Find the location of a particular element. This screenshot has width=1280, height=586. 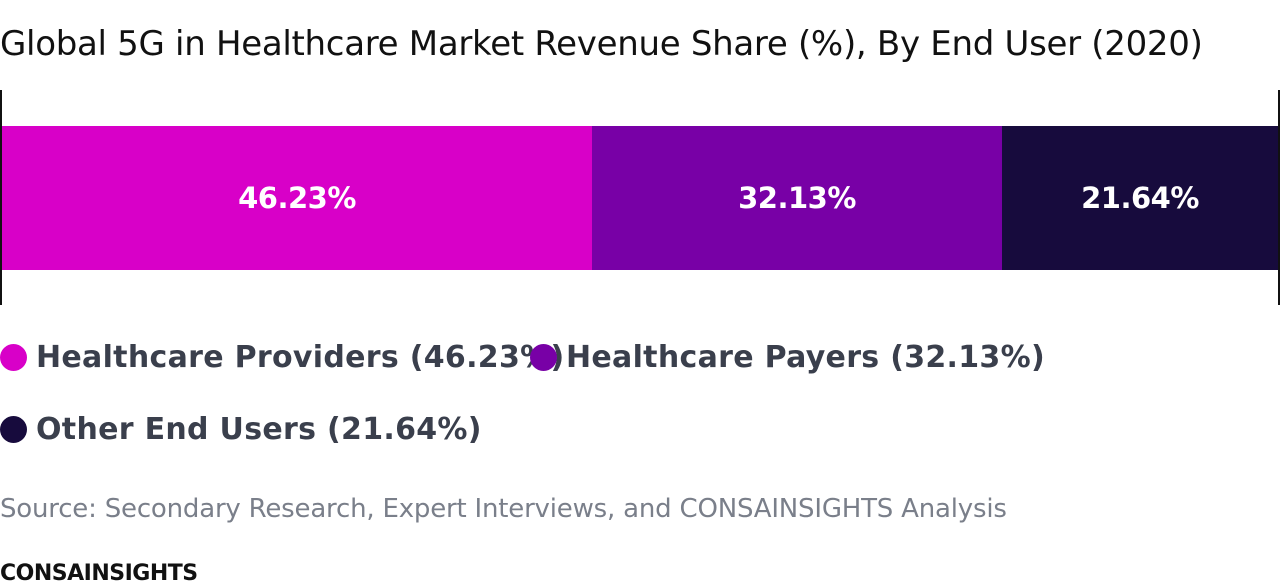

bar-segment-other-end-users: 21.64% is located at coordinates (1140, 198).